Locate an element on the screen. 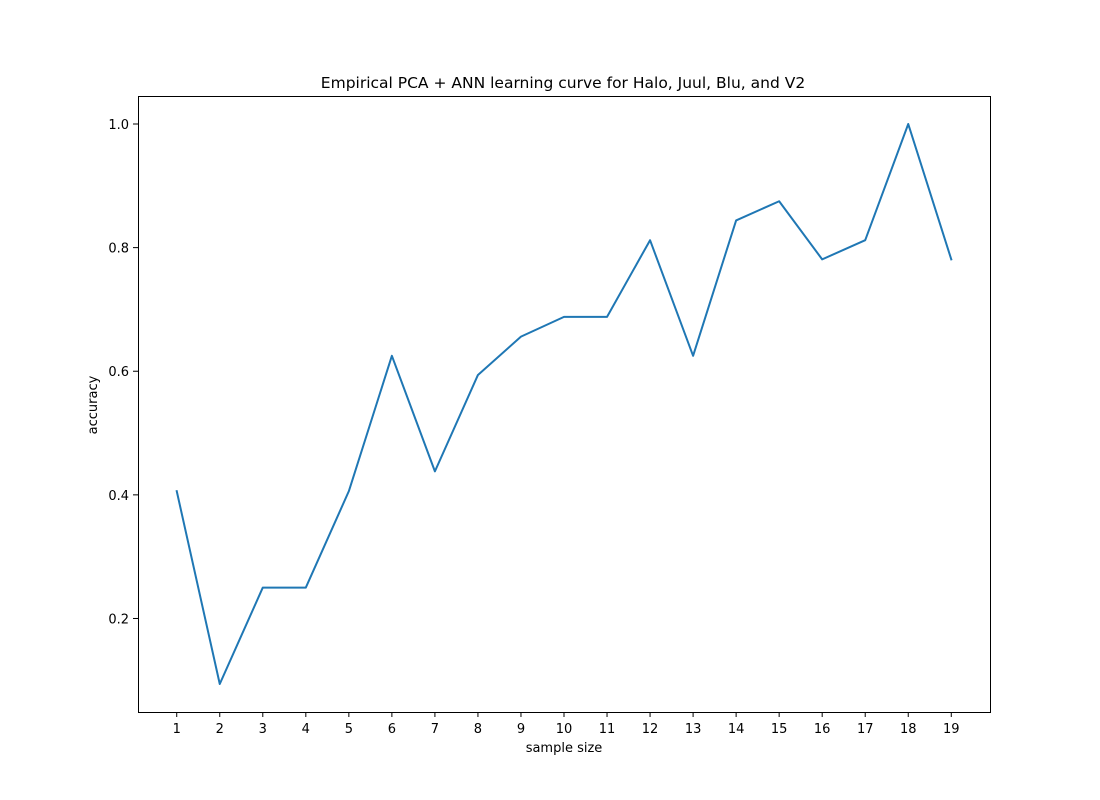 The image size is (1100, 800). x-tick-label: 17 is located at coordinates (865, 729).